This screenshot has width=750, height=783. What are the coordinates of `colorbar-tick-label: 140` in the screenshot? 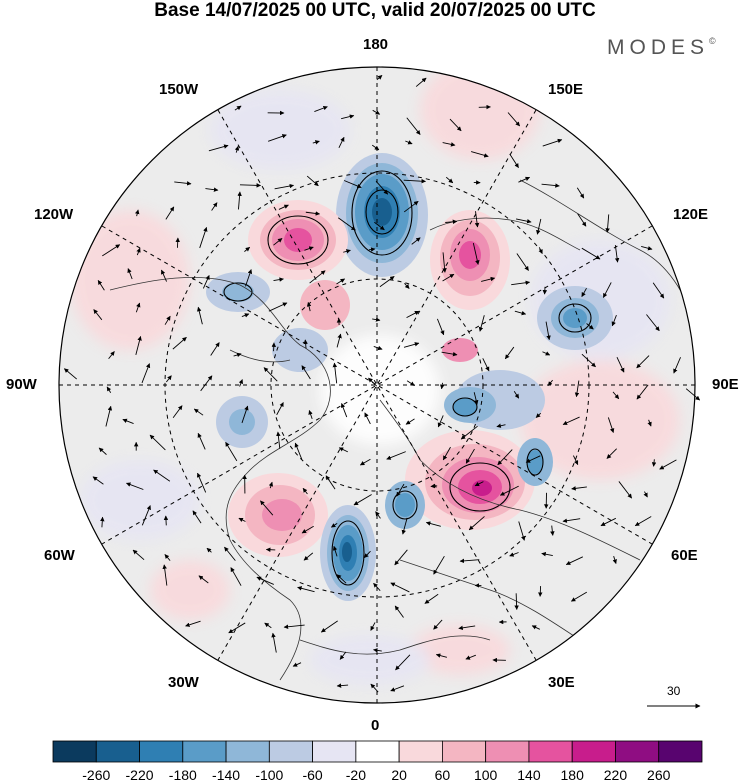 It's located at (529, 775).